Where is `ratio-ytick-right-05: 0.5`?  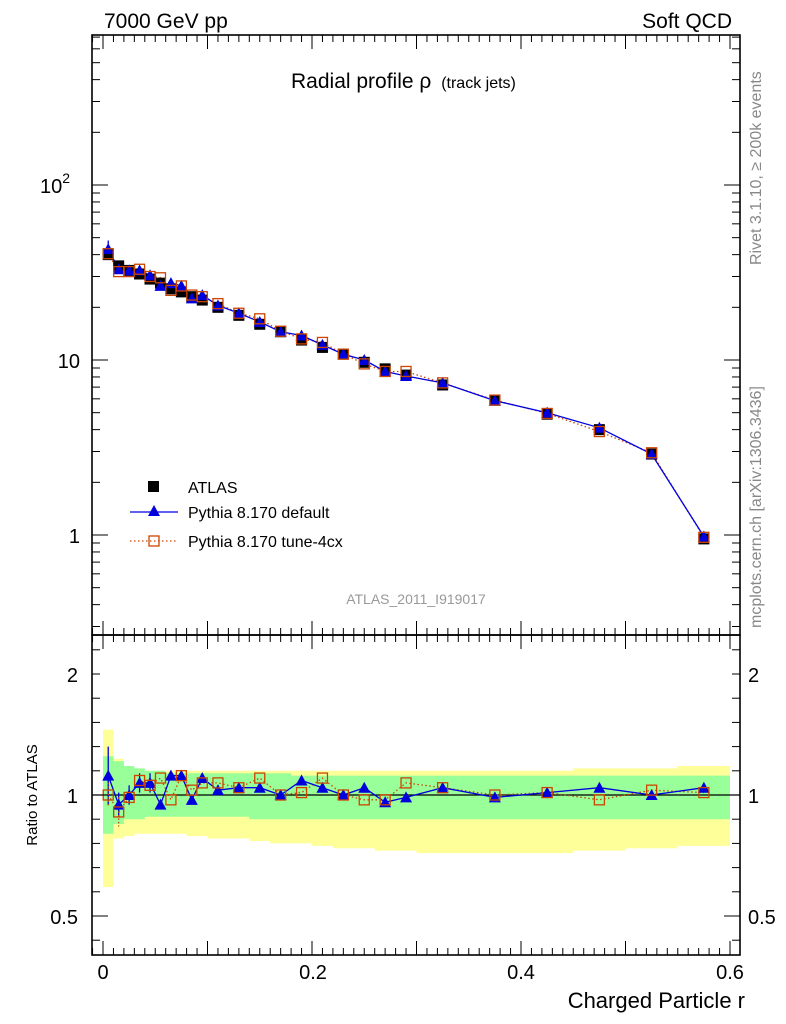
ratio-ytick-right-05: 0.5 is located at coordinates (762, 918).